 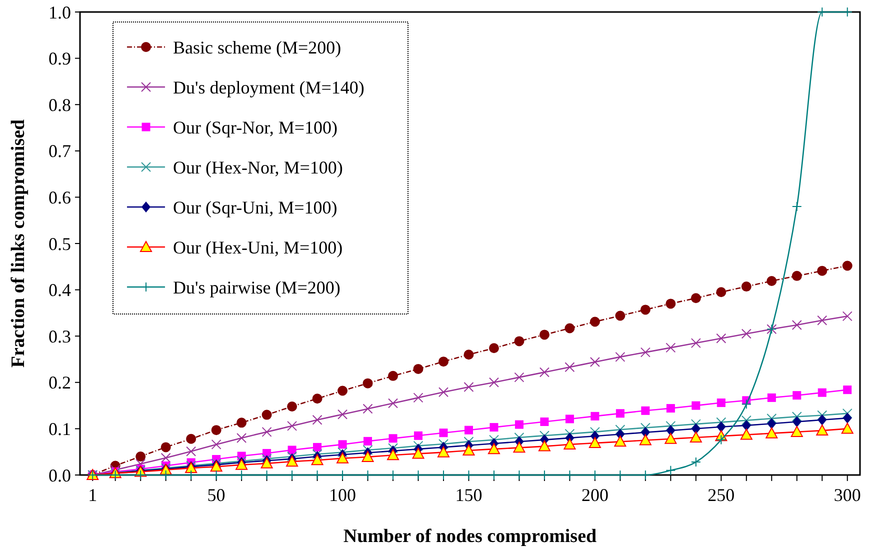 What do you see at coordinates (255, 127) in the screenshot?
I see `legend-label: Our (Sqr-Nor, M=100)` at bounding box center [255, 127].